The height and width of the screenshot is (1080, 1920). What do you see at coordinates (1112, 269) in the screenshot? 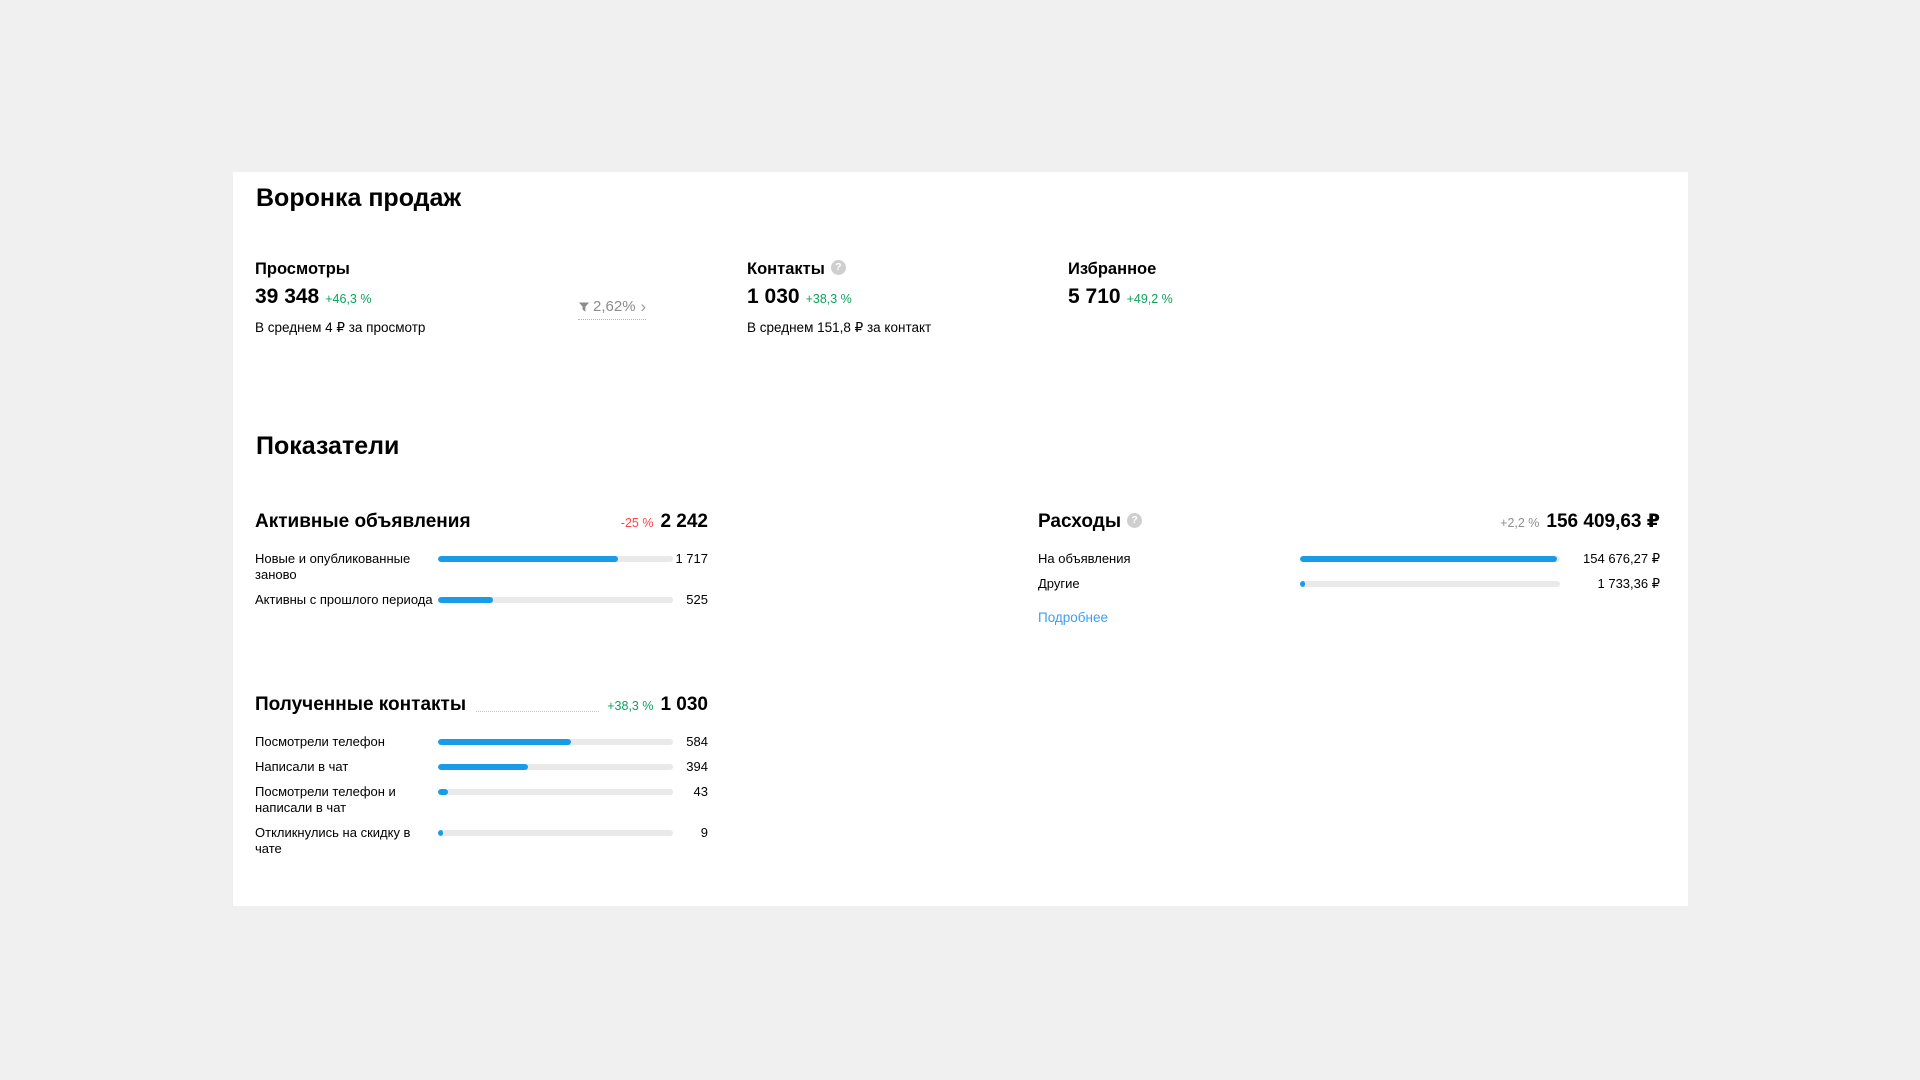
I see `metric-favorites-label: Избранное` at bounding box center [1112, 269].